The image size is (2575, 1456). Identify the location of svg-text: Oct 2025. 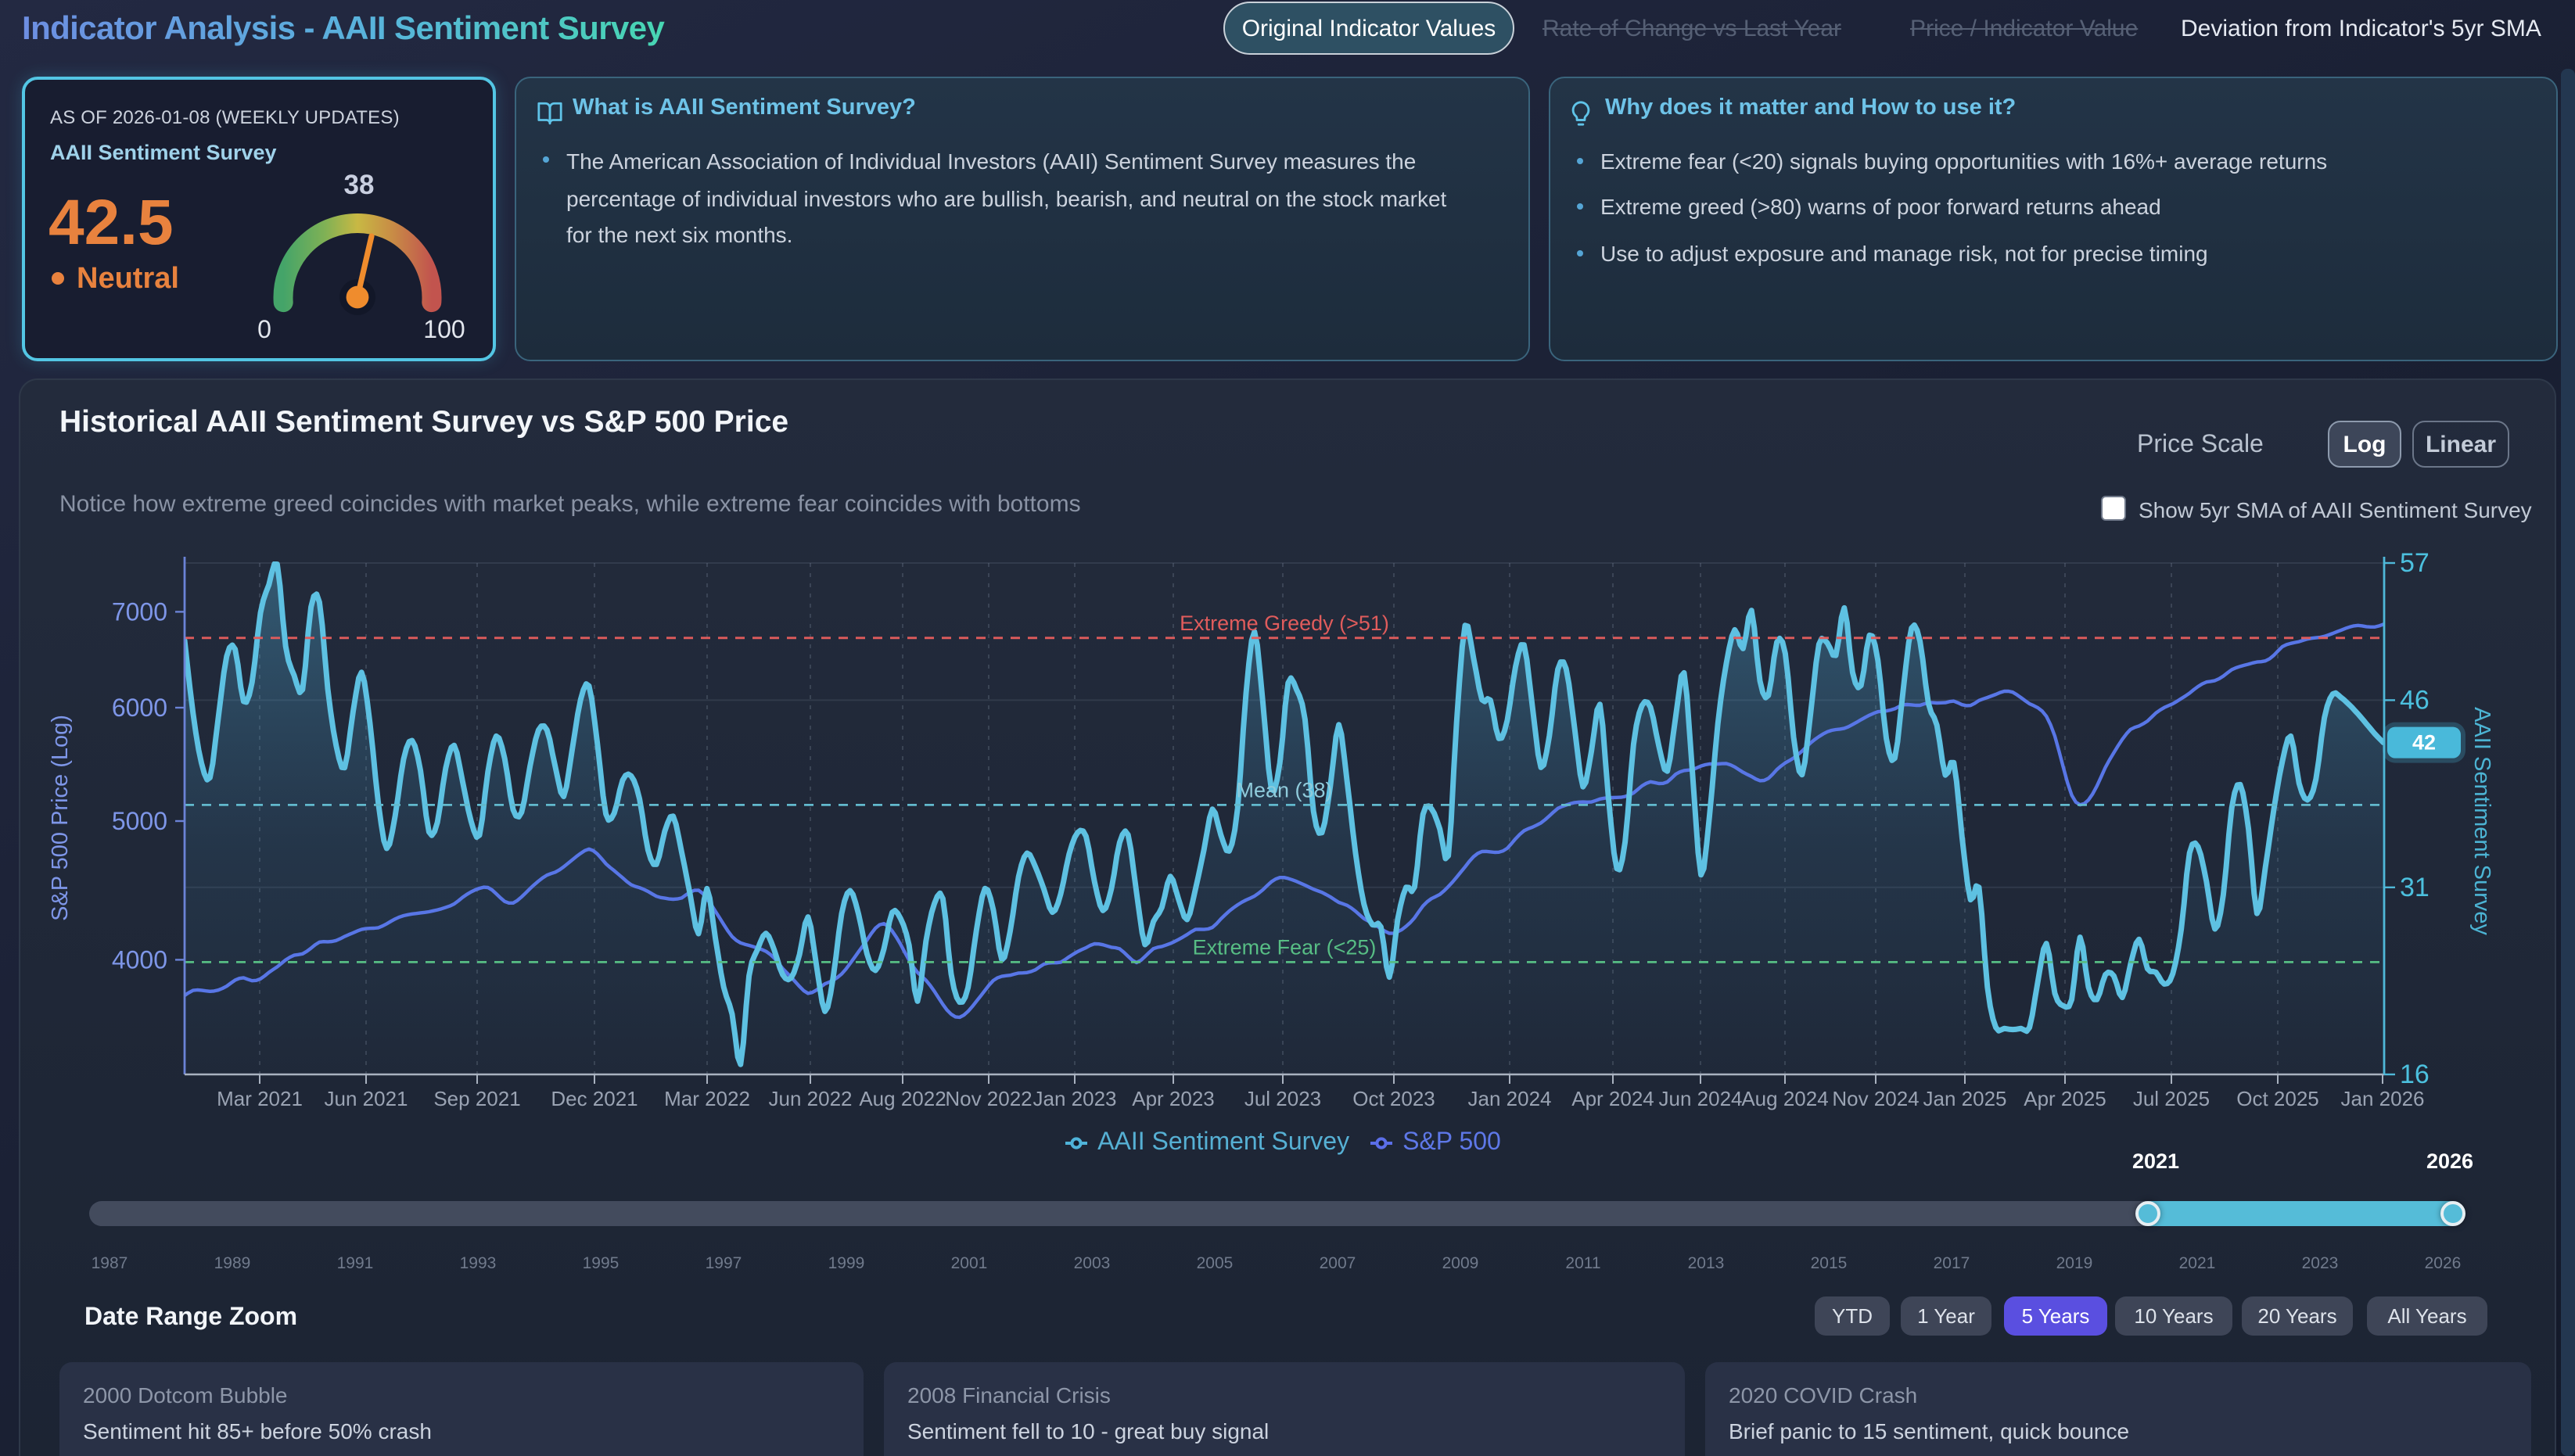
(2277, 1098).